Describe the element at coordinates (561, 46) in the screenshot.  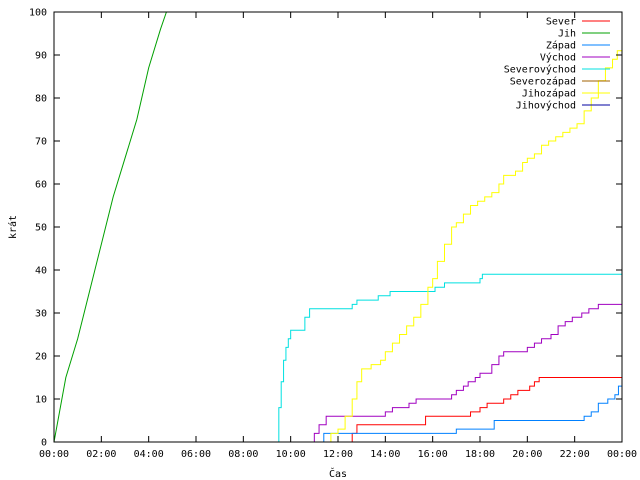
I see `legend-label-zapad: Západ` at that location.